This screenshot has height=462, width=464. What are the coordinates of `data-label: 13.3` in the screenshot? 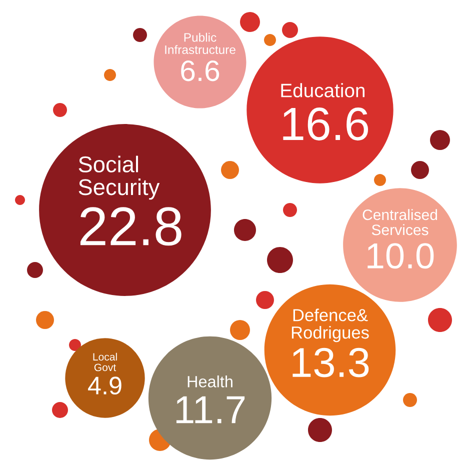 It's located at (330, 363).